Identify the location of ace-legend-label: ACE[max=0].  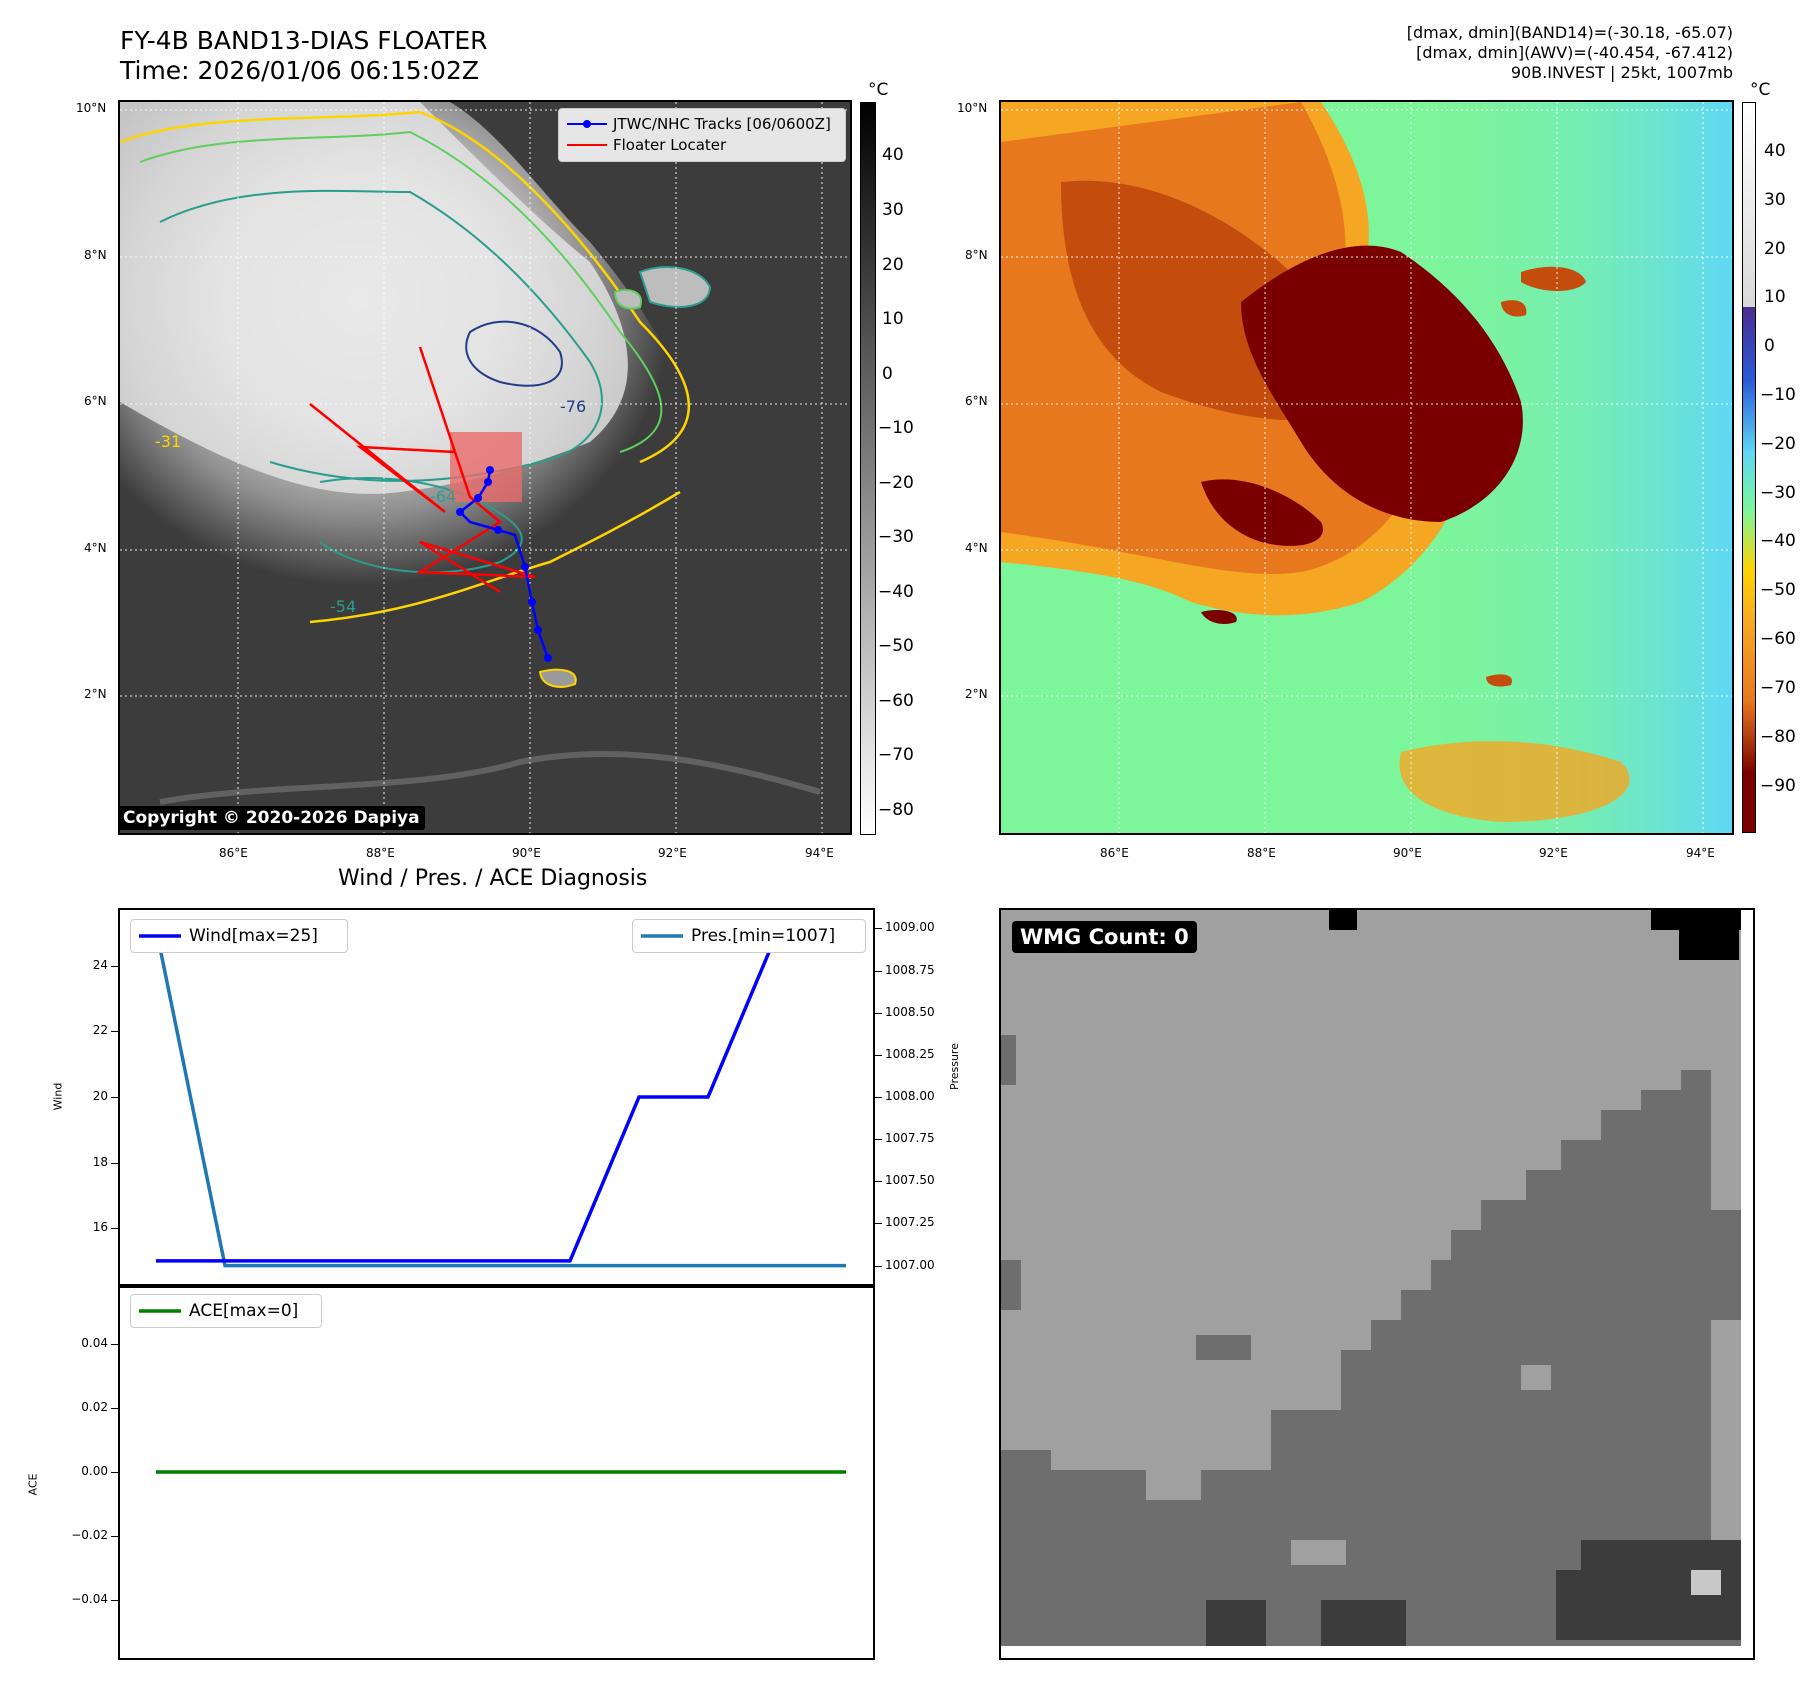
(244, 1311).